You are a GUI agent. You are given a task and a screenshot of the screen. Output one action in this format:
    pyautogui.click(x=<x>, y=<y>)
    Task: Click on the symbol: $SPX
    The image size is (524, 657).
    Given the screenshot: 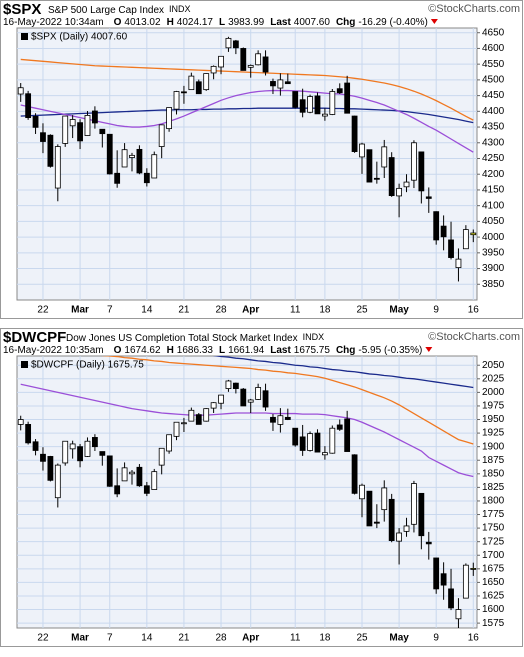 What is the action you would take?
    pyautogui.click(x=22, y=9)
    